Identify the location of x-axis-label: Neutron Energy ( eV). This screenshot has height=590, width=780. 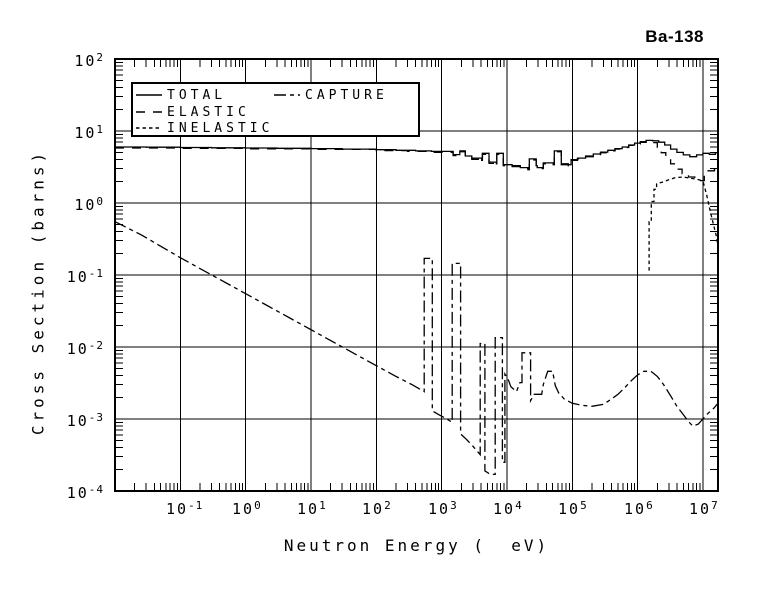
(416, 545).